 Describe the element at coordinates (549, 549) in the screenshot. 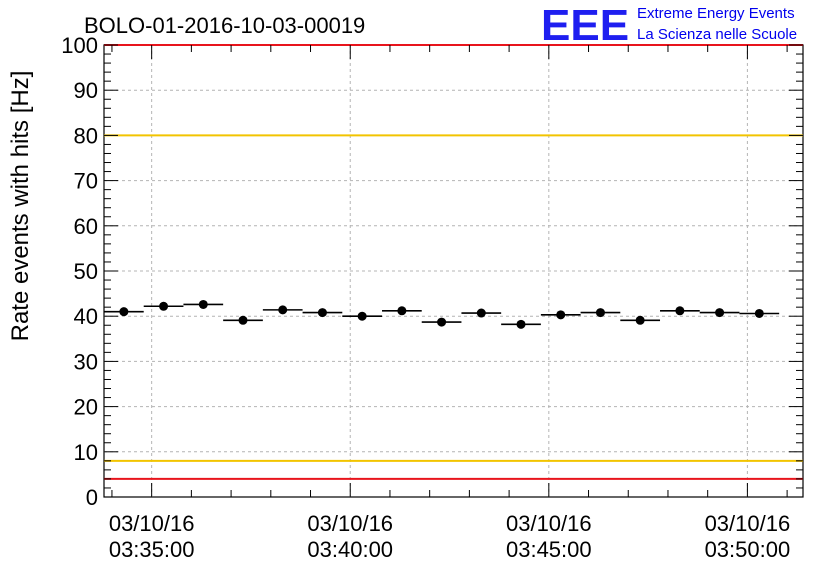

I see `x-tick-time: 03:45:00` at that location.